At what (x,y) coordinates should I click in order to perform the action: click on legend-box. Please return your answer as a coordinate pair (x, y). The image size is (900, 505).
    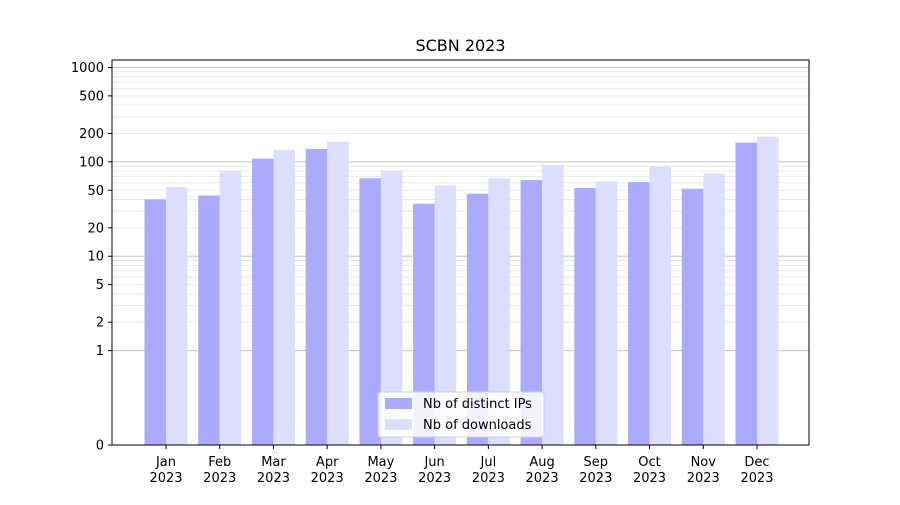
    Looking at the image, I should click on (461, 414).